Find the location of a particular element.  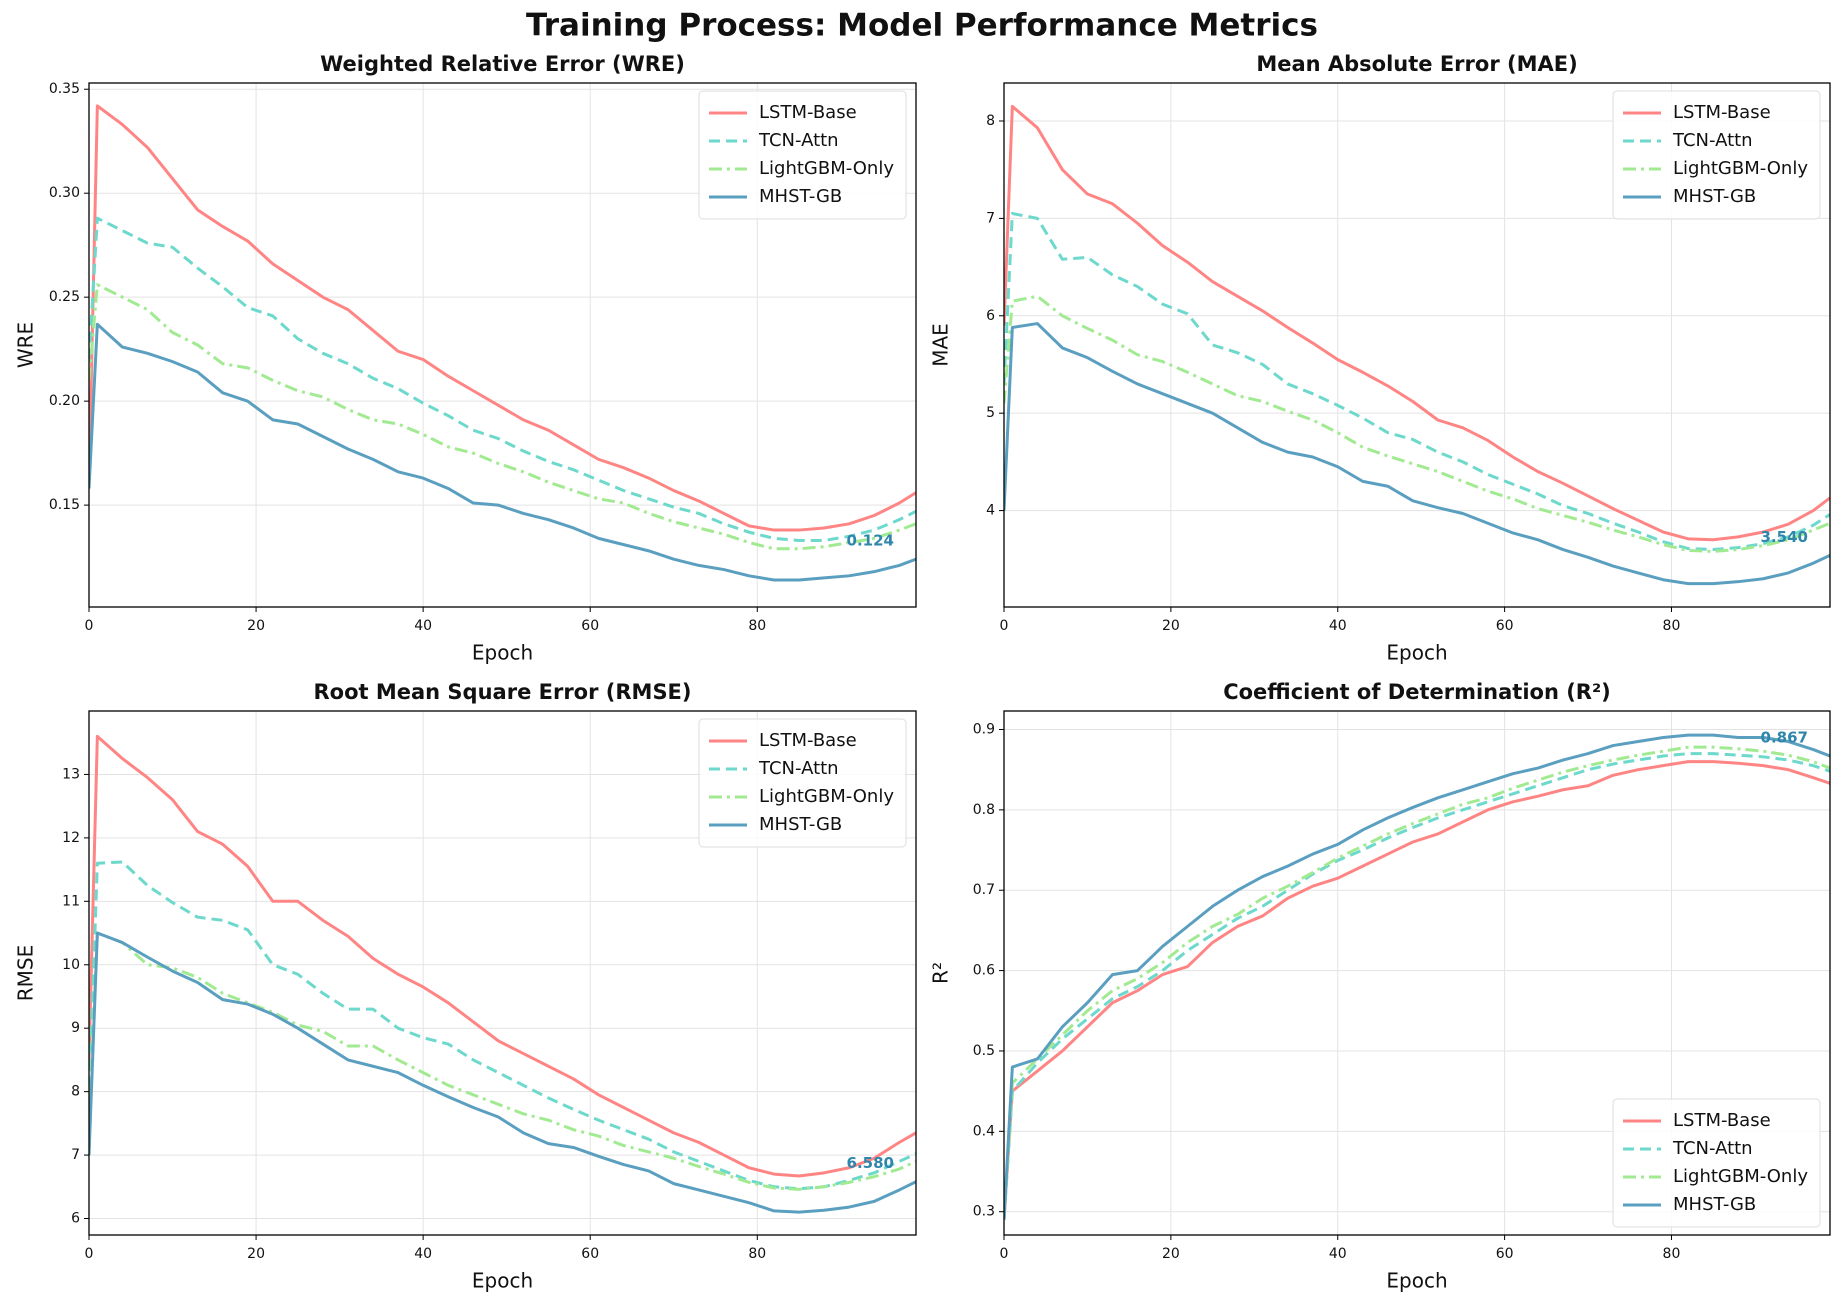

y-tick-label: 0.4 is located at coordinates (984, 1131).